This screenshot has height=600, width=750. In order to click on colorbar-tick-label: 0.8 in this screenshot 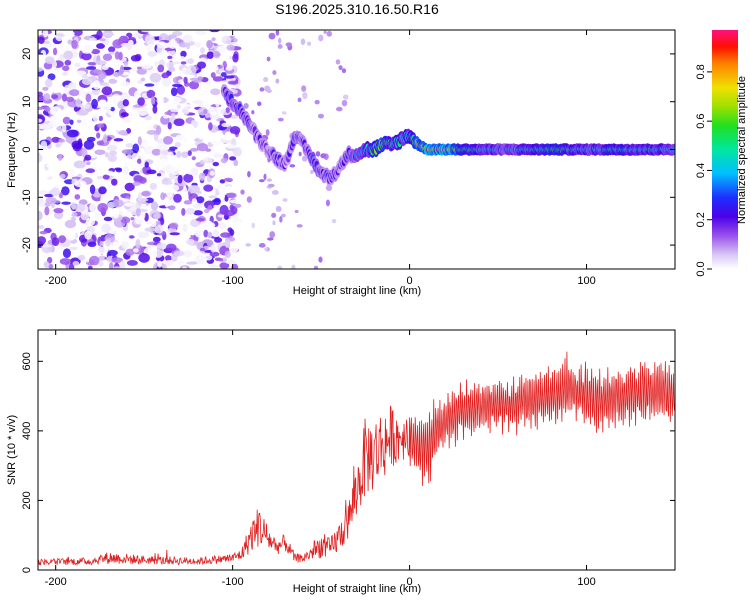, I will do `click(701, 71)`.